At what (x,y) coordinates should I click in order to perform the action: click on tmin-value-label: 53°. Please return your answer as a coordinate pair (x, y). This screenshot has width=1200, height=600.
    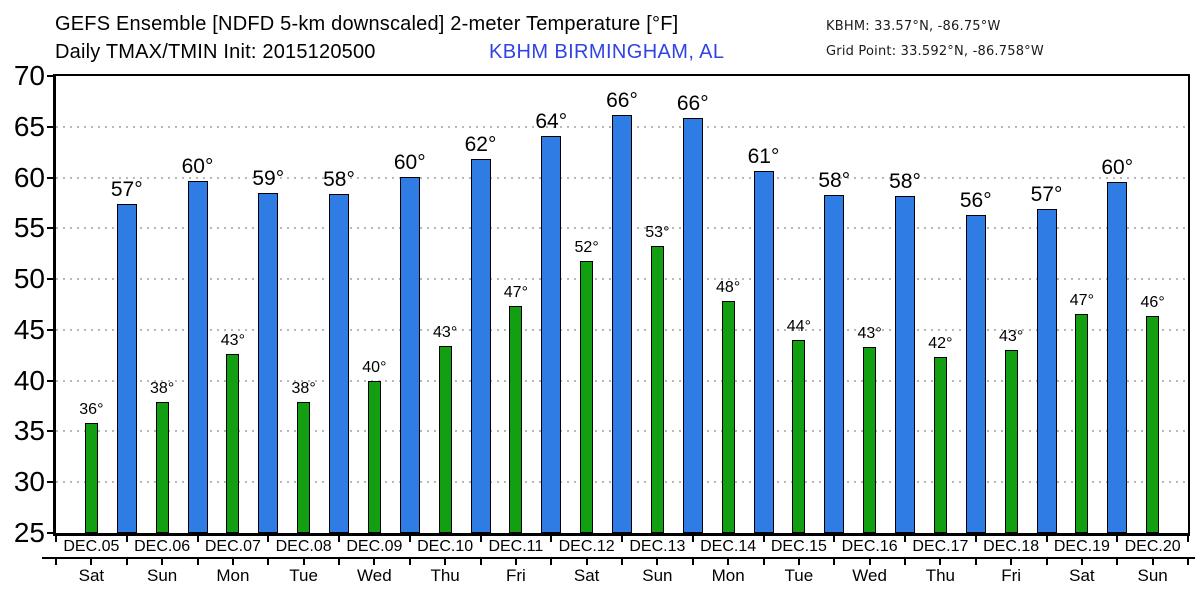
    Looking at the image, I should click on (657, 232).